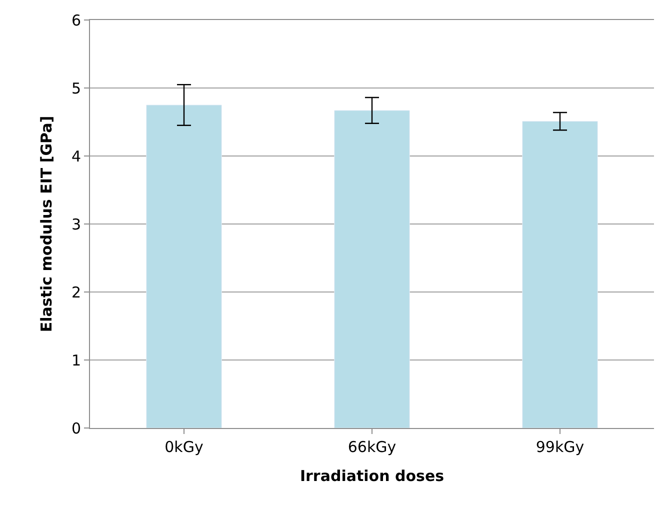 This screenshot has width=659, height=513. Describe the element at coordinates (76, 428) in the screenshot. I see `y-tick-label: 0` at that location.